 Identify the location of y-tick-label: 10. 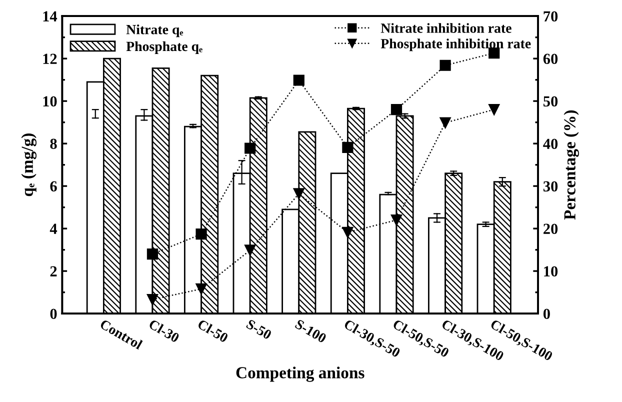
(50, 101).